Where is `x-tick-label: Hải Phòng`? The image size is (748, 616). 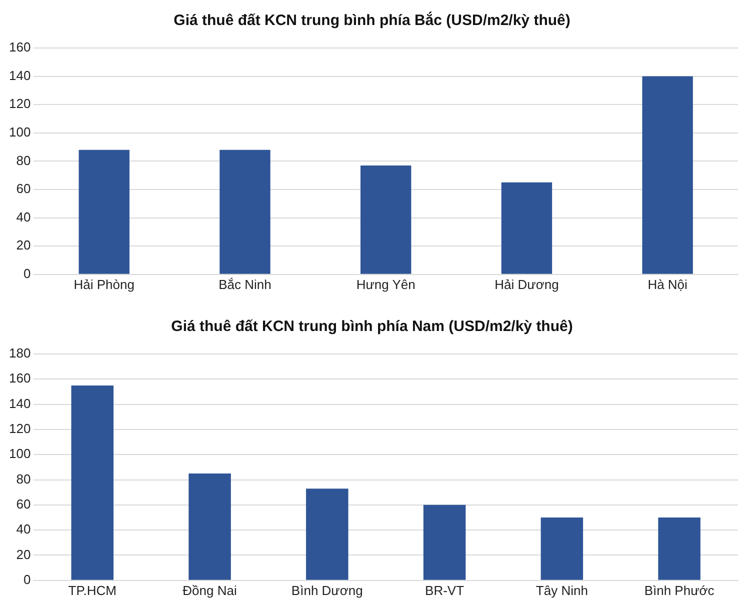 x-tick-label: Hải Phòng is located at coordinates (104, 284).